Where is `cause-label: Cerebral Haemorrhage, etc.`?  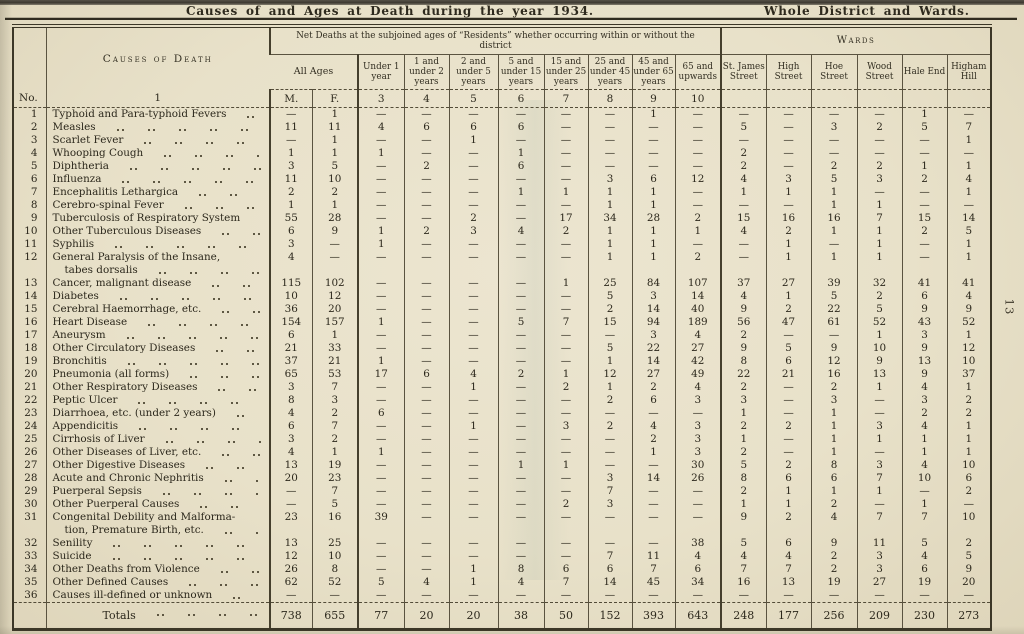
cause-label: Cerebral Haemorrhage, etc. is located at coordinates (127, 309).